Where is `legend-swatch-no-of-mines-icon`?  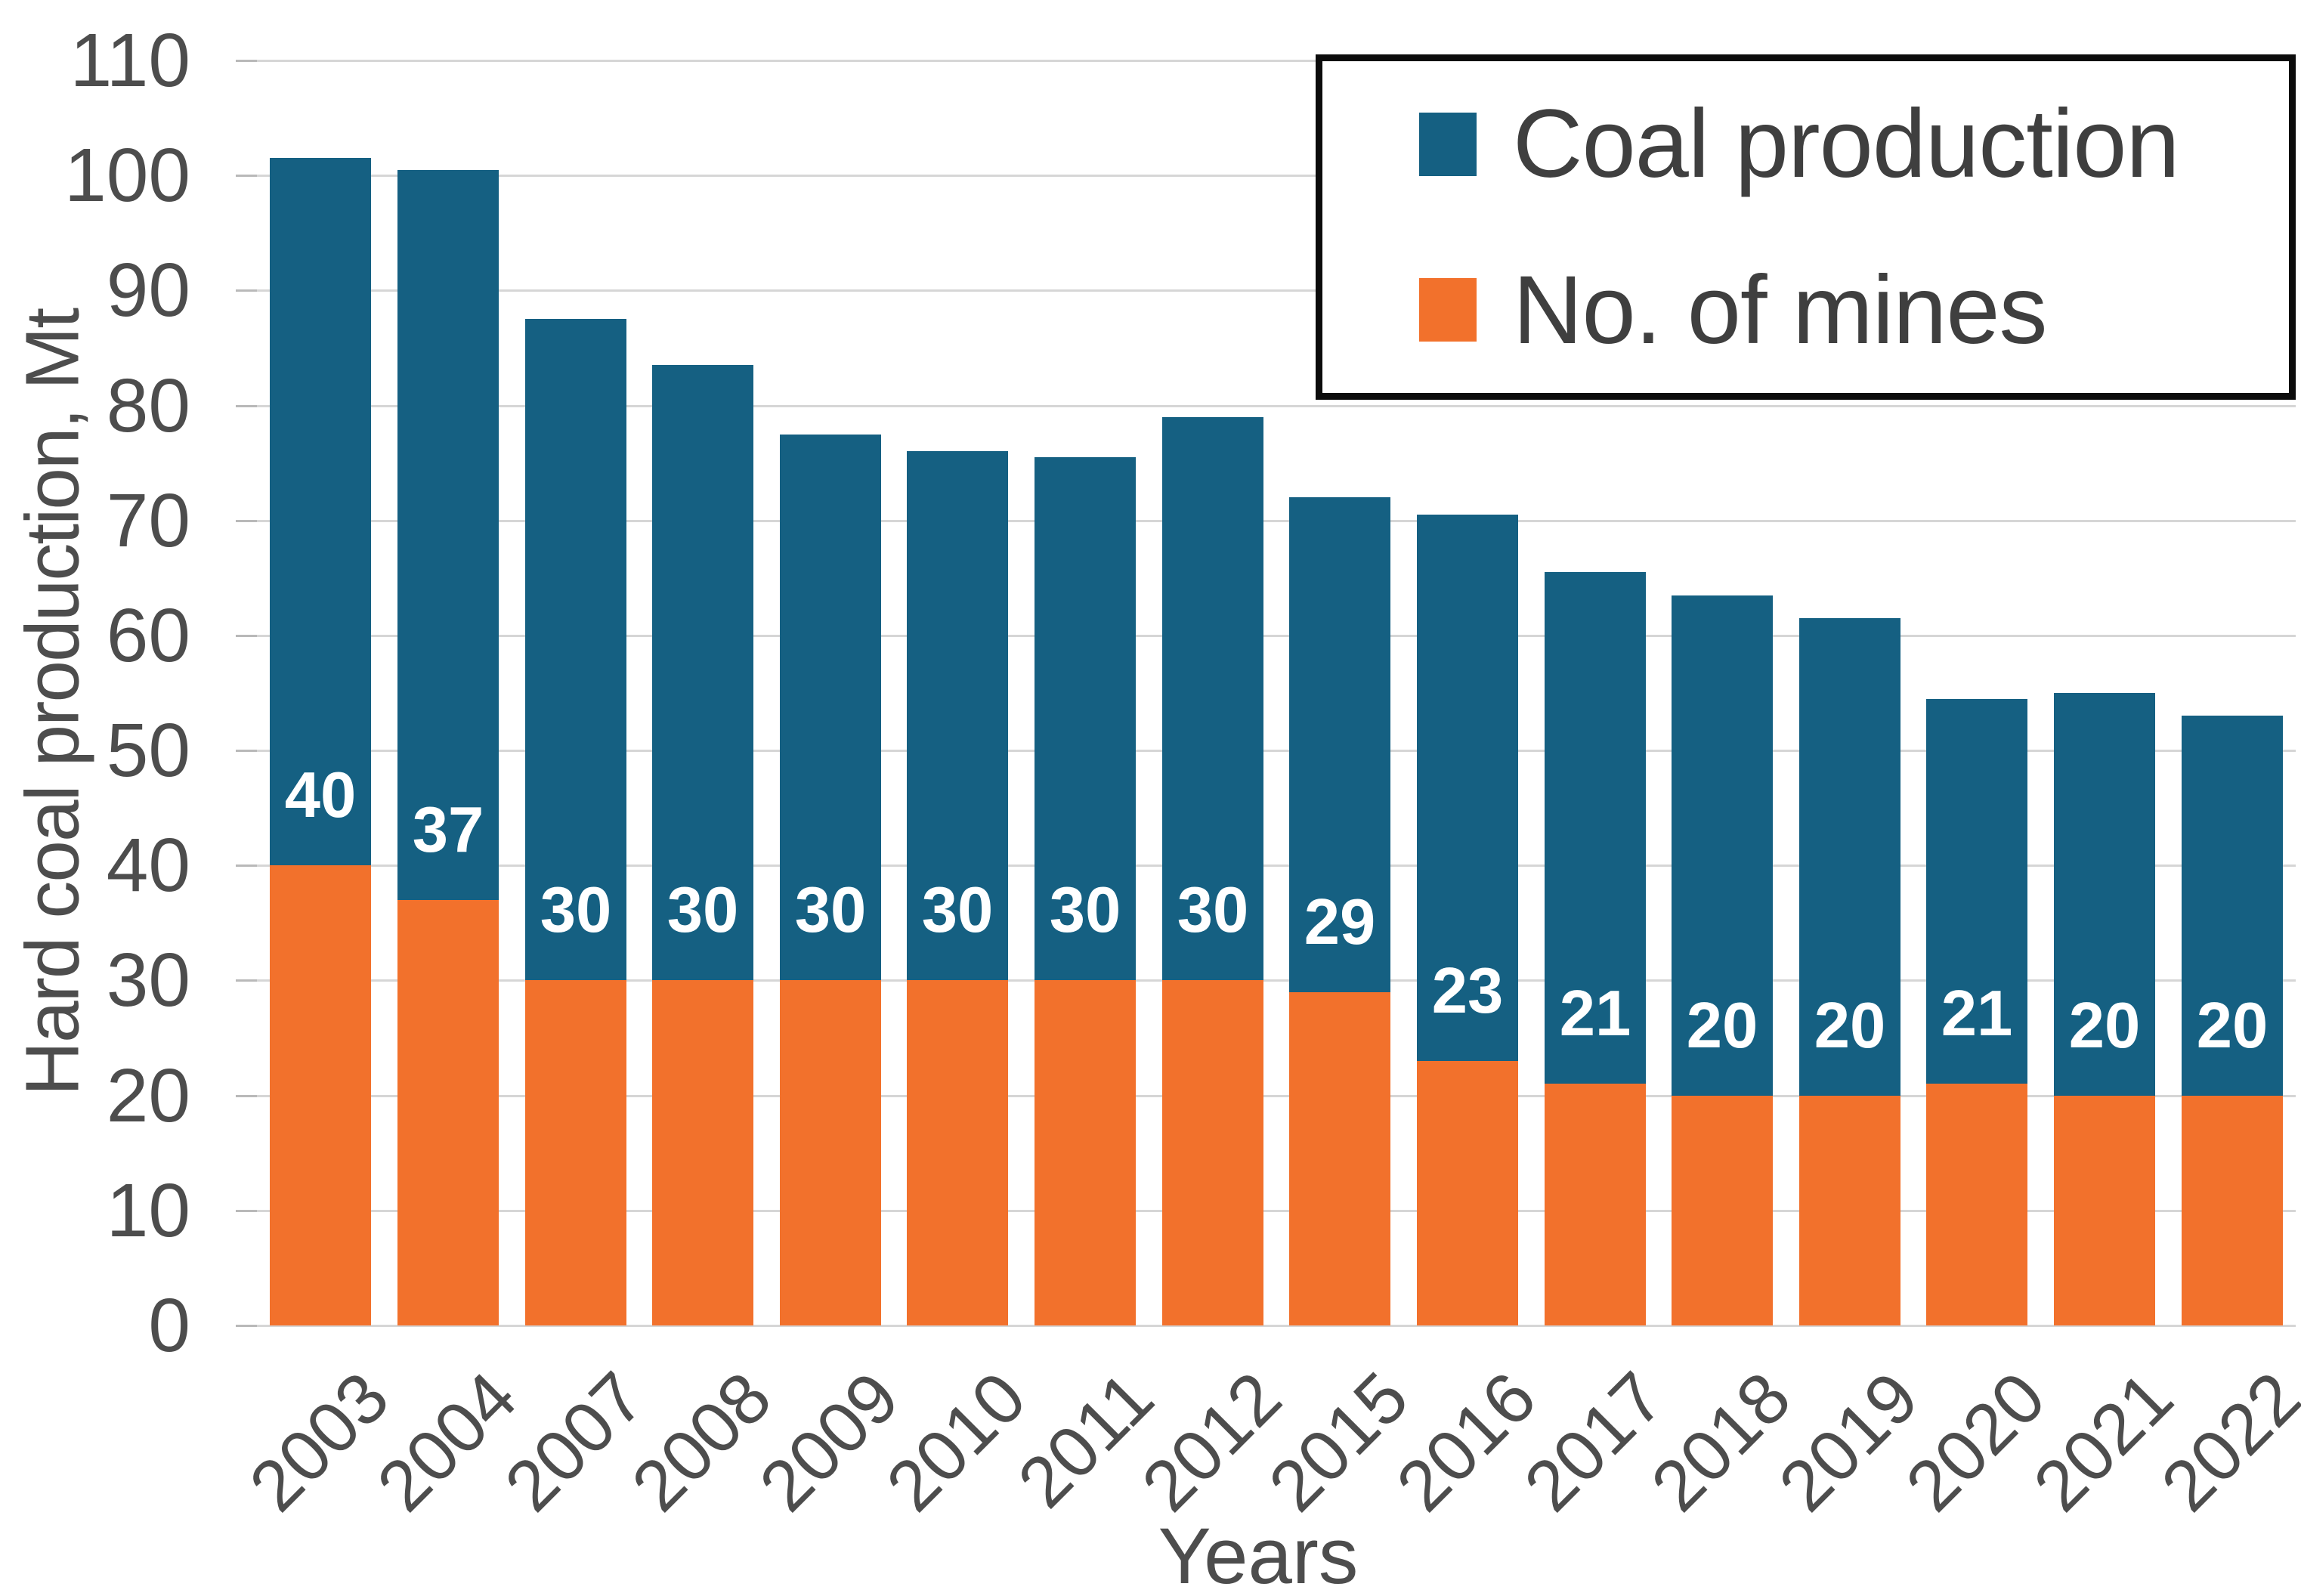 legend-swatch-no-of-mines-icon is located at coordinates (1448, 310).